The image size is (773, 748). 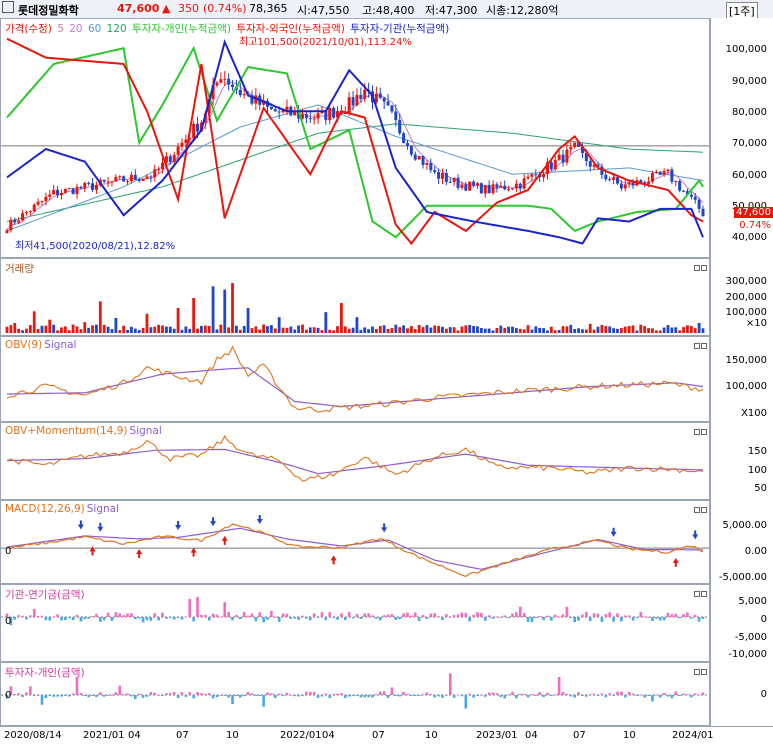 I want to click on stock-name: 롯데정밀화학, so click(x=48, y=10).